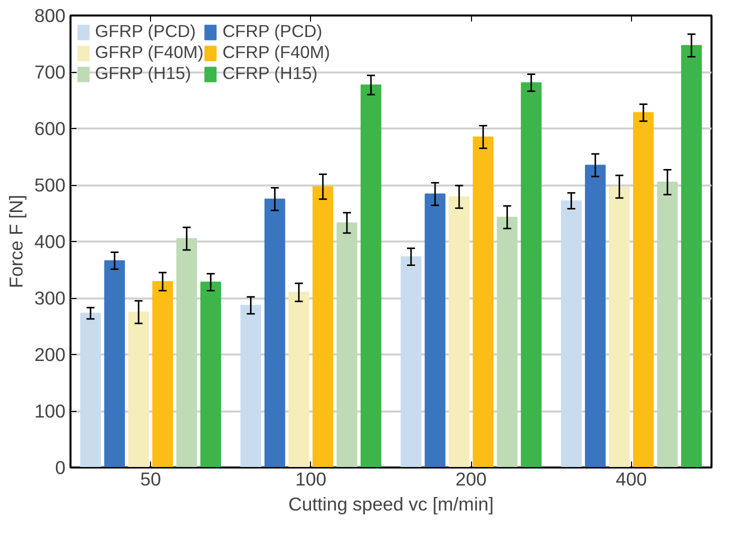 The width and height of the screenshot is (731, 537). Describe the element at coordinates (149, 52) in the screenshot. I see `legend-label: GFRP (F40M)` at that location.